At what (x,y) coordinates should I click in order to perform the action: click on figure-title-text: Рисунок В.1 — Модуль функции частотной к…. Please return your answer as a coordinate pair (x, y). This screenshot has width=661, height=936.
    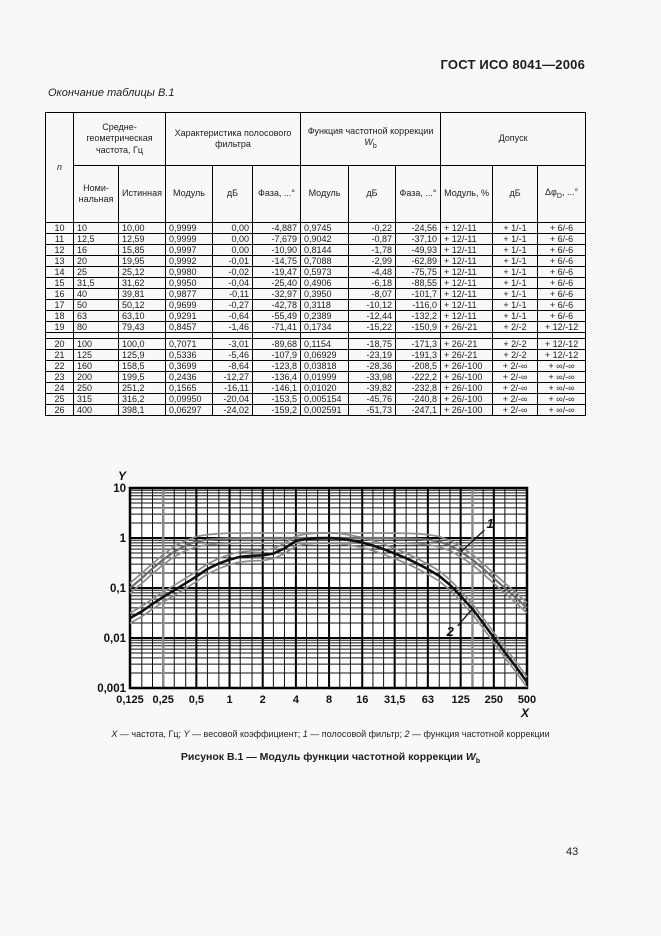
    Looking at the image, I should click on (323, 757).